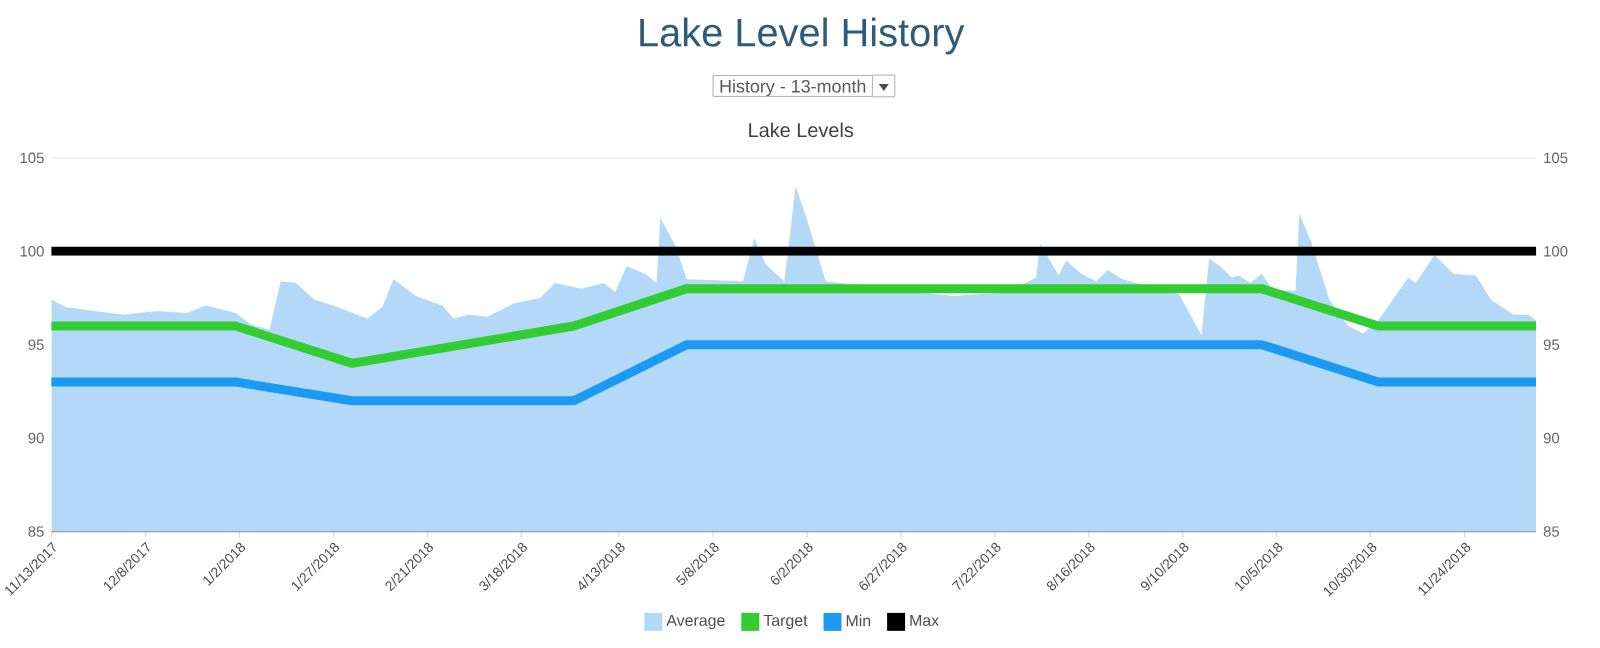  I want to click on text: History - 13-month, so click(793, 88).